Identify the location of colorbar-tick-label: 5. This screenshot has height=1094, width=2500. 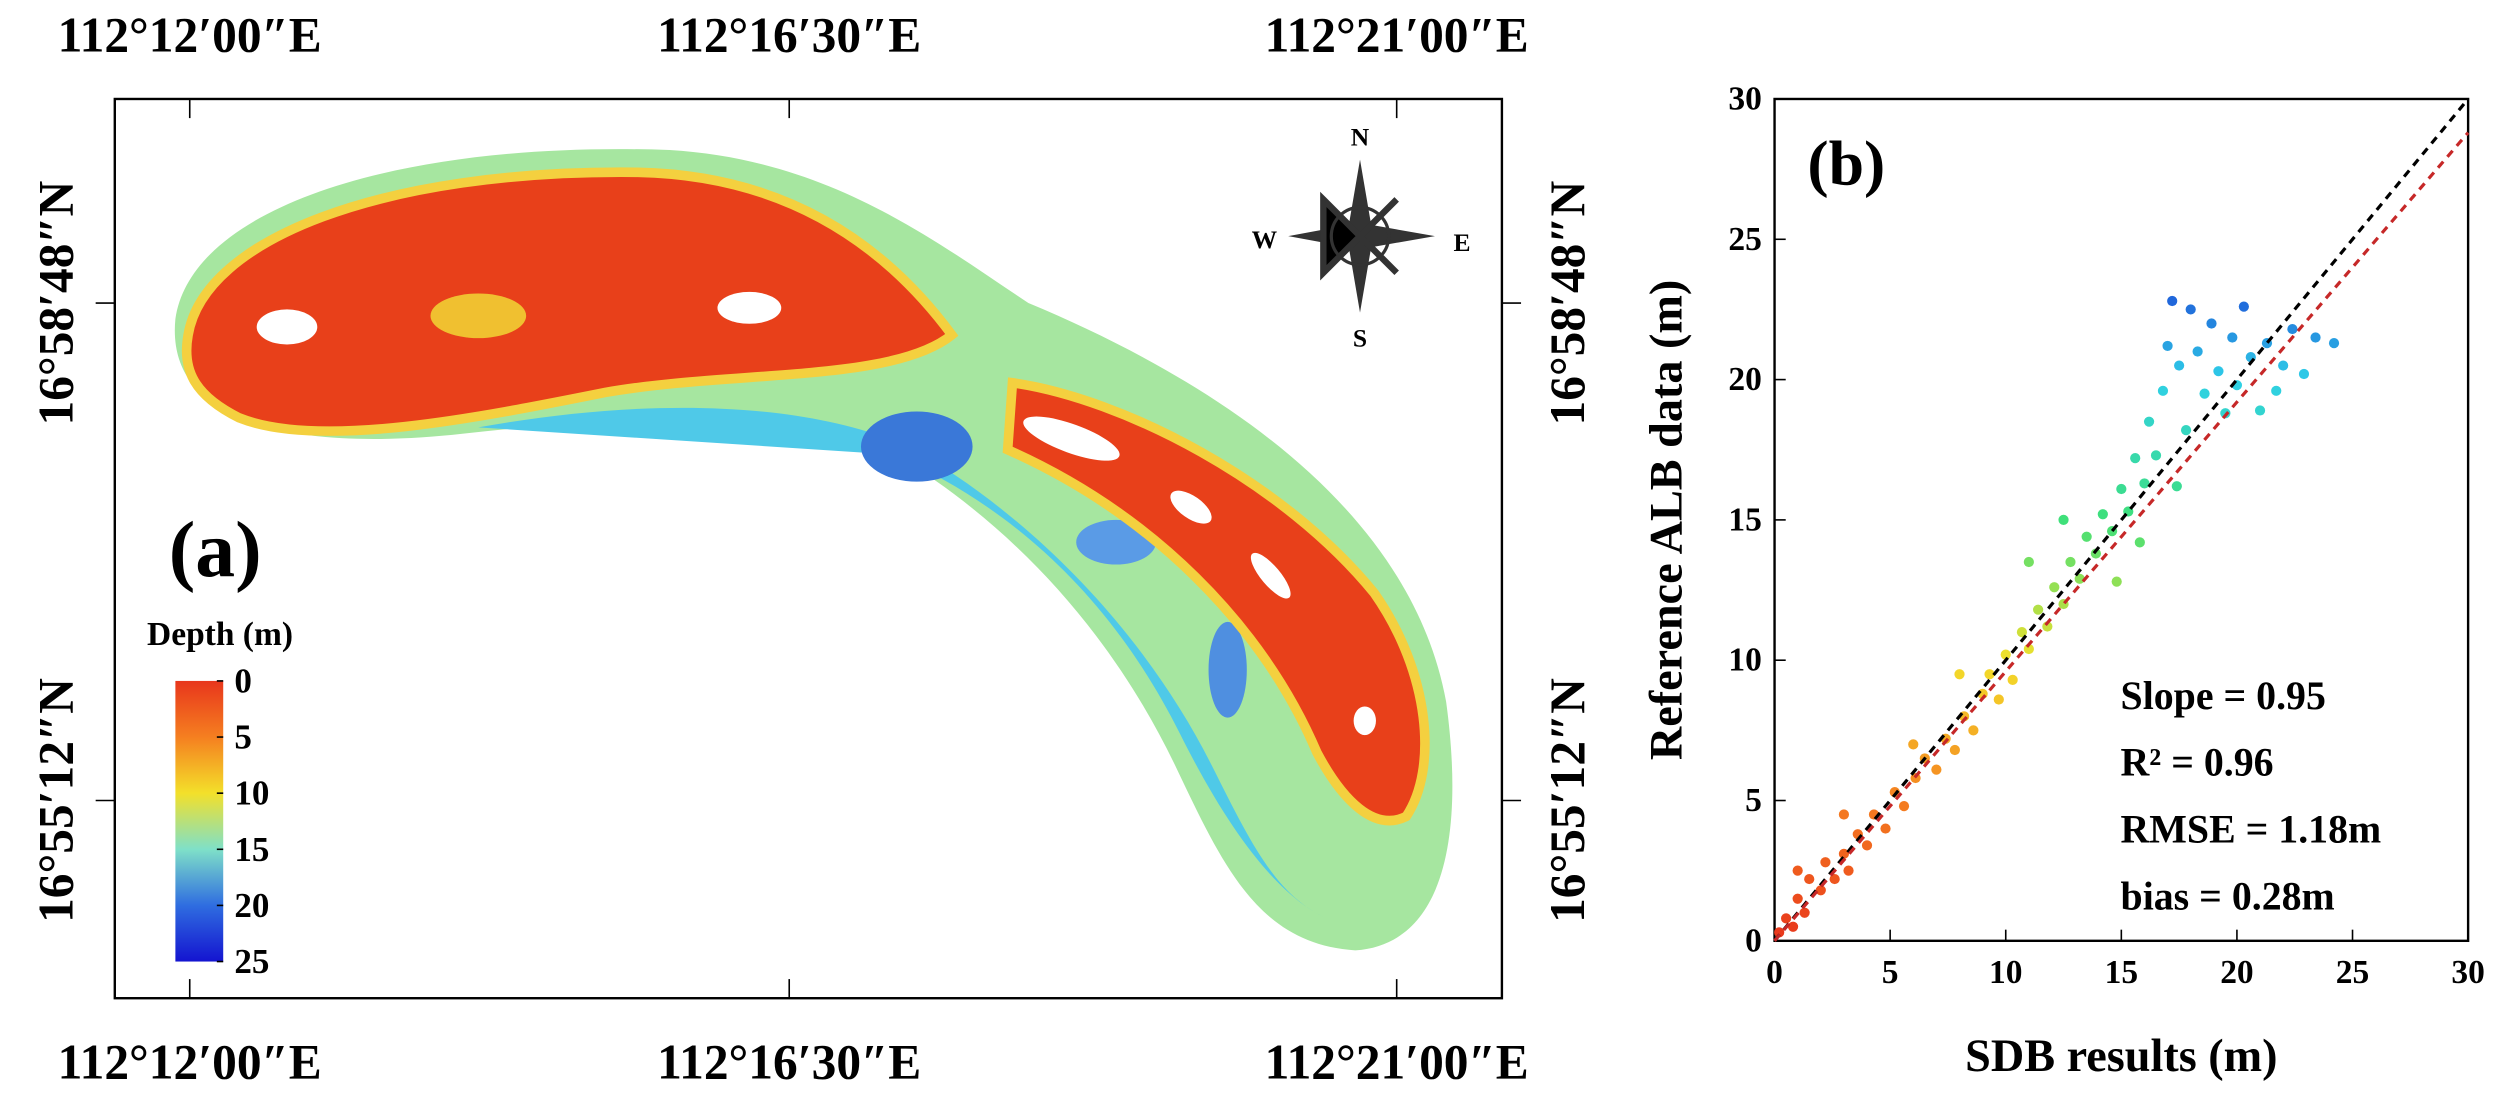
(243, 737).